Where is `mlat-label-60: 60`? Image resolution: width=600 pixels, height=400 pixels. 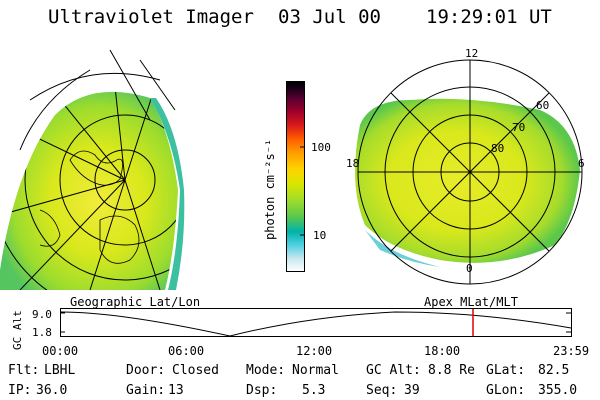
mlat-label-60: 60 is located at coordinates (543, 105).